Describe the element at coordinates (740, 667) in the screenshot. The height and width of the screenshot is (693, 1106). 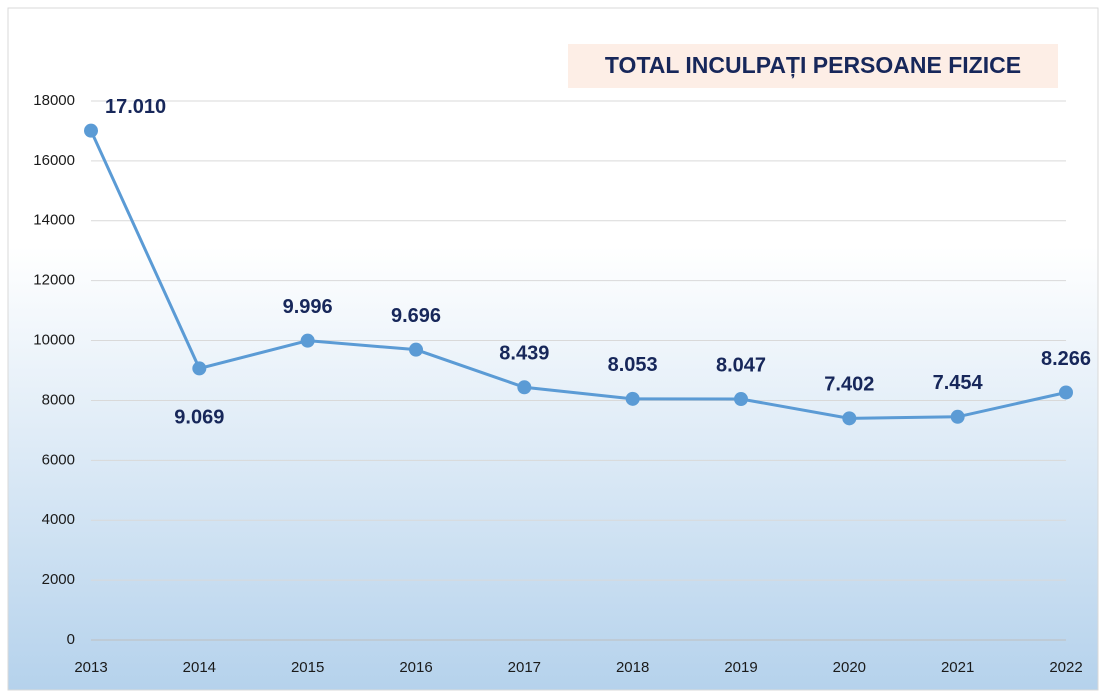
I see `x-tick-label: 2019` at that location.